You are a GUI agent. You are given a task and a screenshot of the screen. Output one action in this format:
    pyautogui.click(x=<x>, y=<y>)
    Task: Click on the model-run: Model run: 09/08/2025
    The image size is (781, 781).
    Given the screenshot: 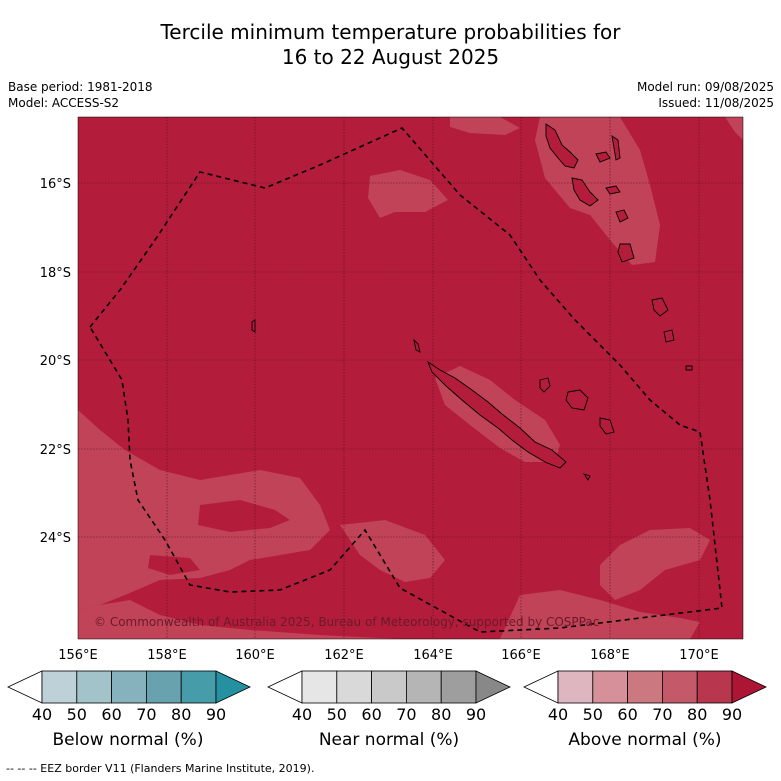 What is the action you would take?
    pyautogui.click(x=705, y=87)
    